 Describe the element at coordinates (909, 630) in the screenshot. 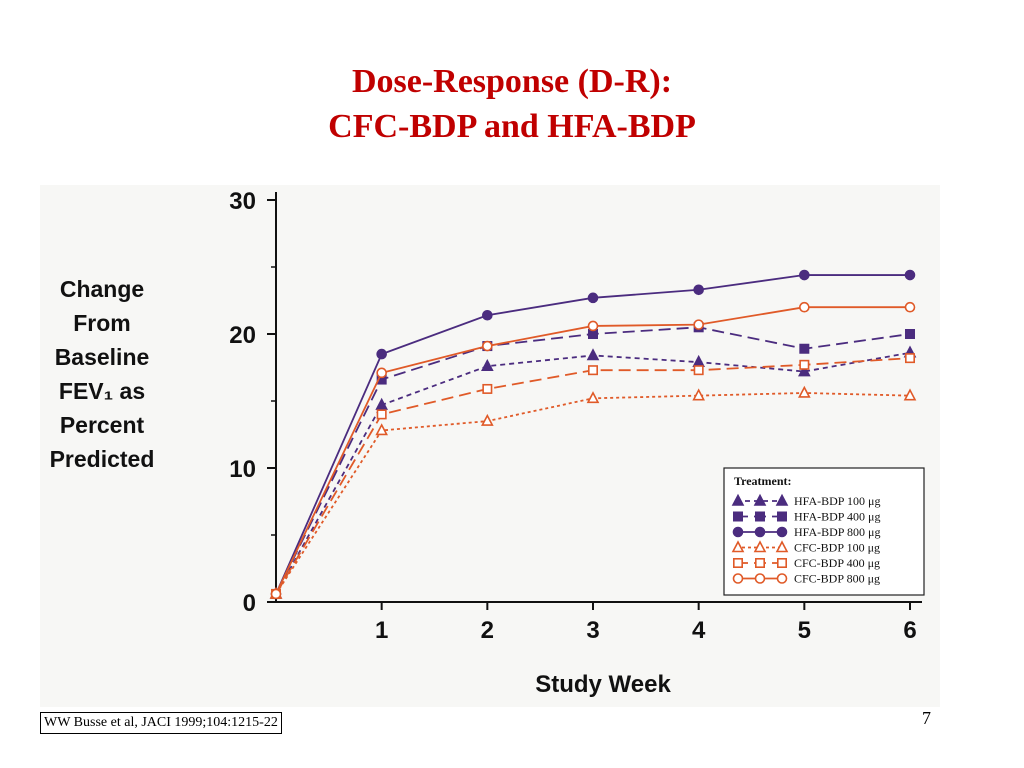

I see `x-tick-label: 6` at that location.